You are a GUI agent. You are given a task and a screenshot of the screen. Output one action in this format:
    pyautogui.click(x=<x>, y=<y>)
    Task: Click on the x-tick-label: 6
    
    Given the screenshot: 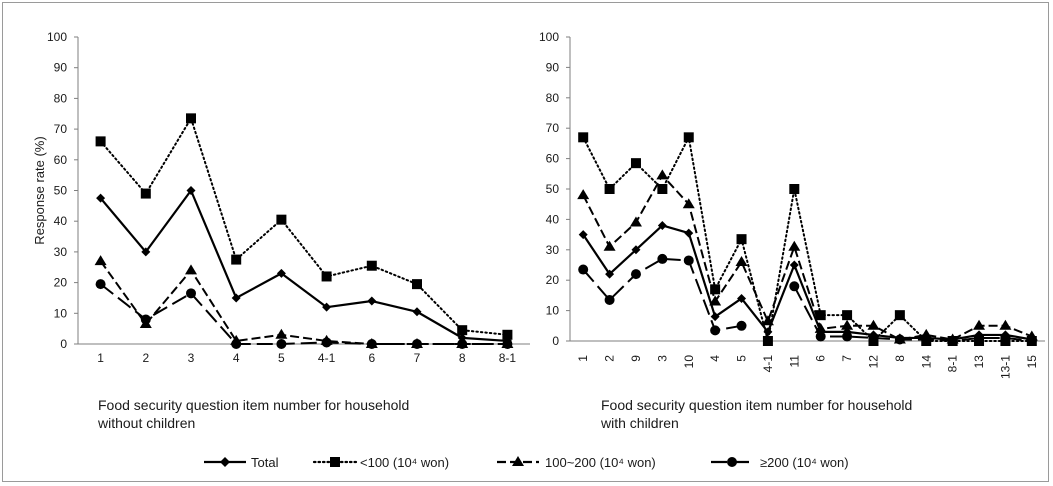 What is the action you would take?
    pyautogui.click(x=821, y=358)
    